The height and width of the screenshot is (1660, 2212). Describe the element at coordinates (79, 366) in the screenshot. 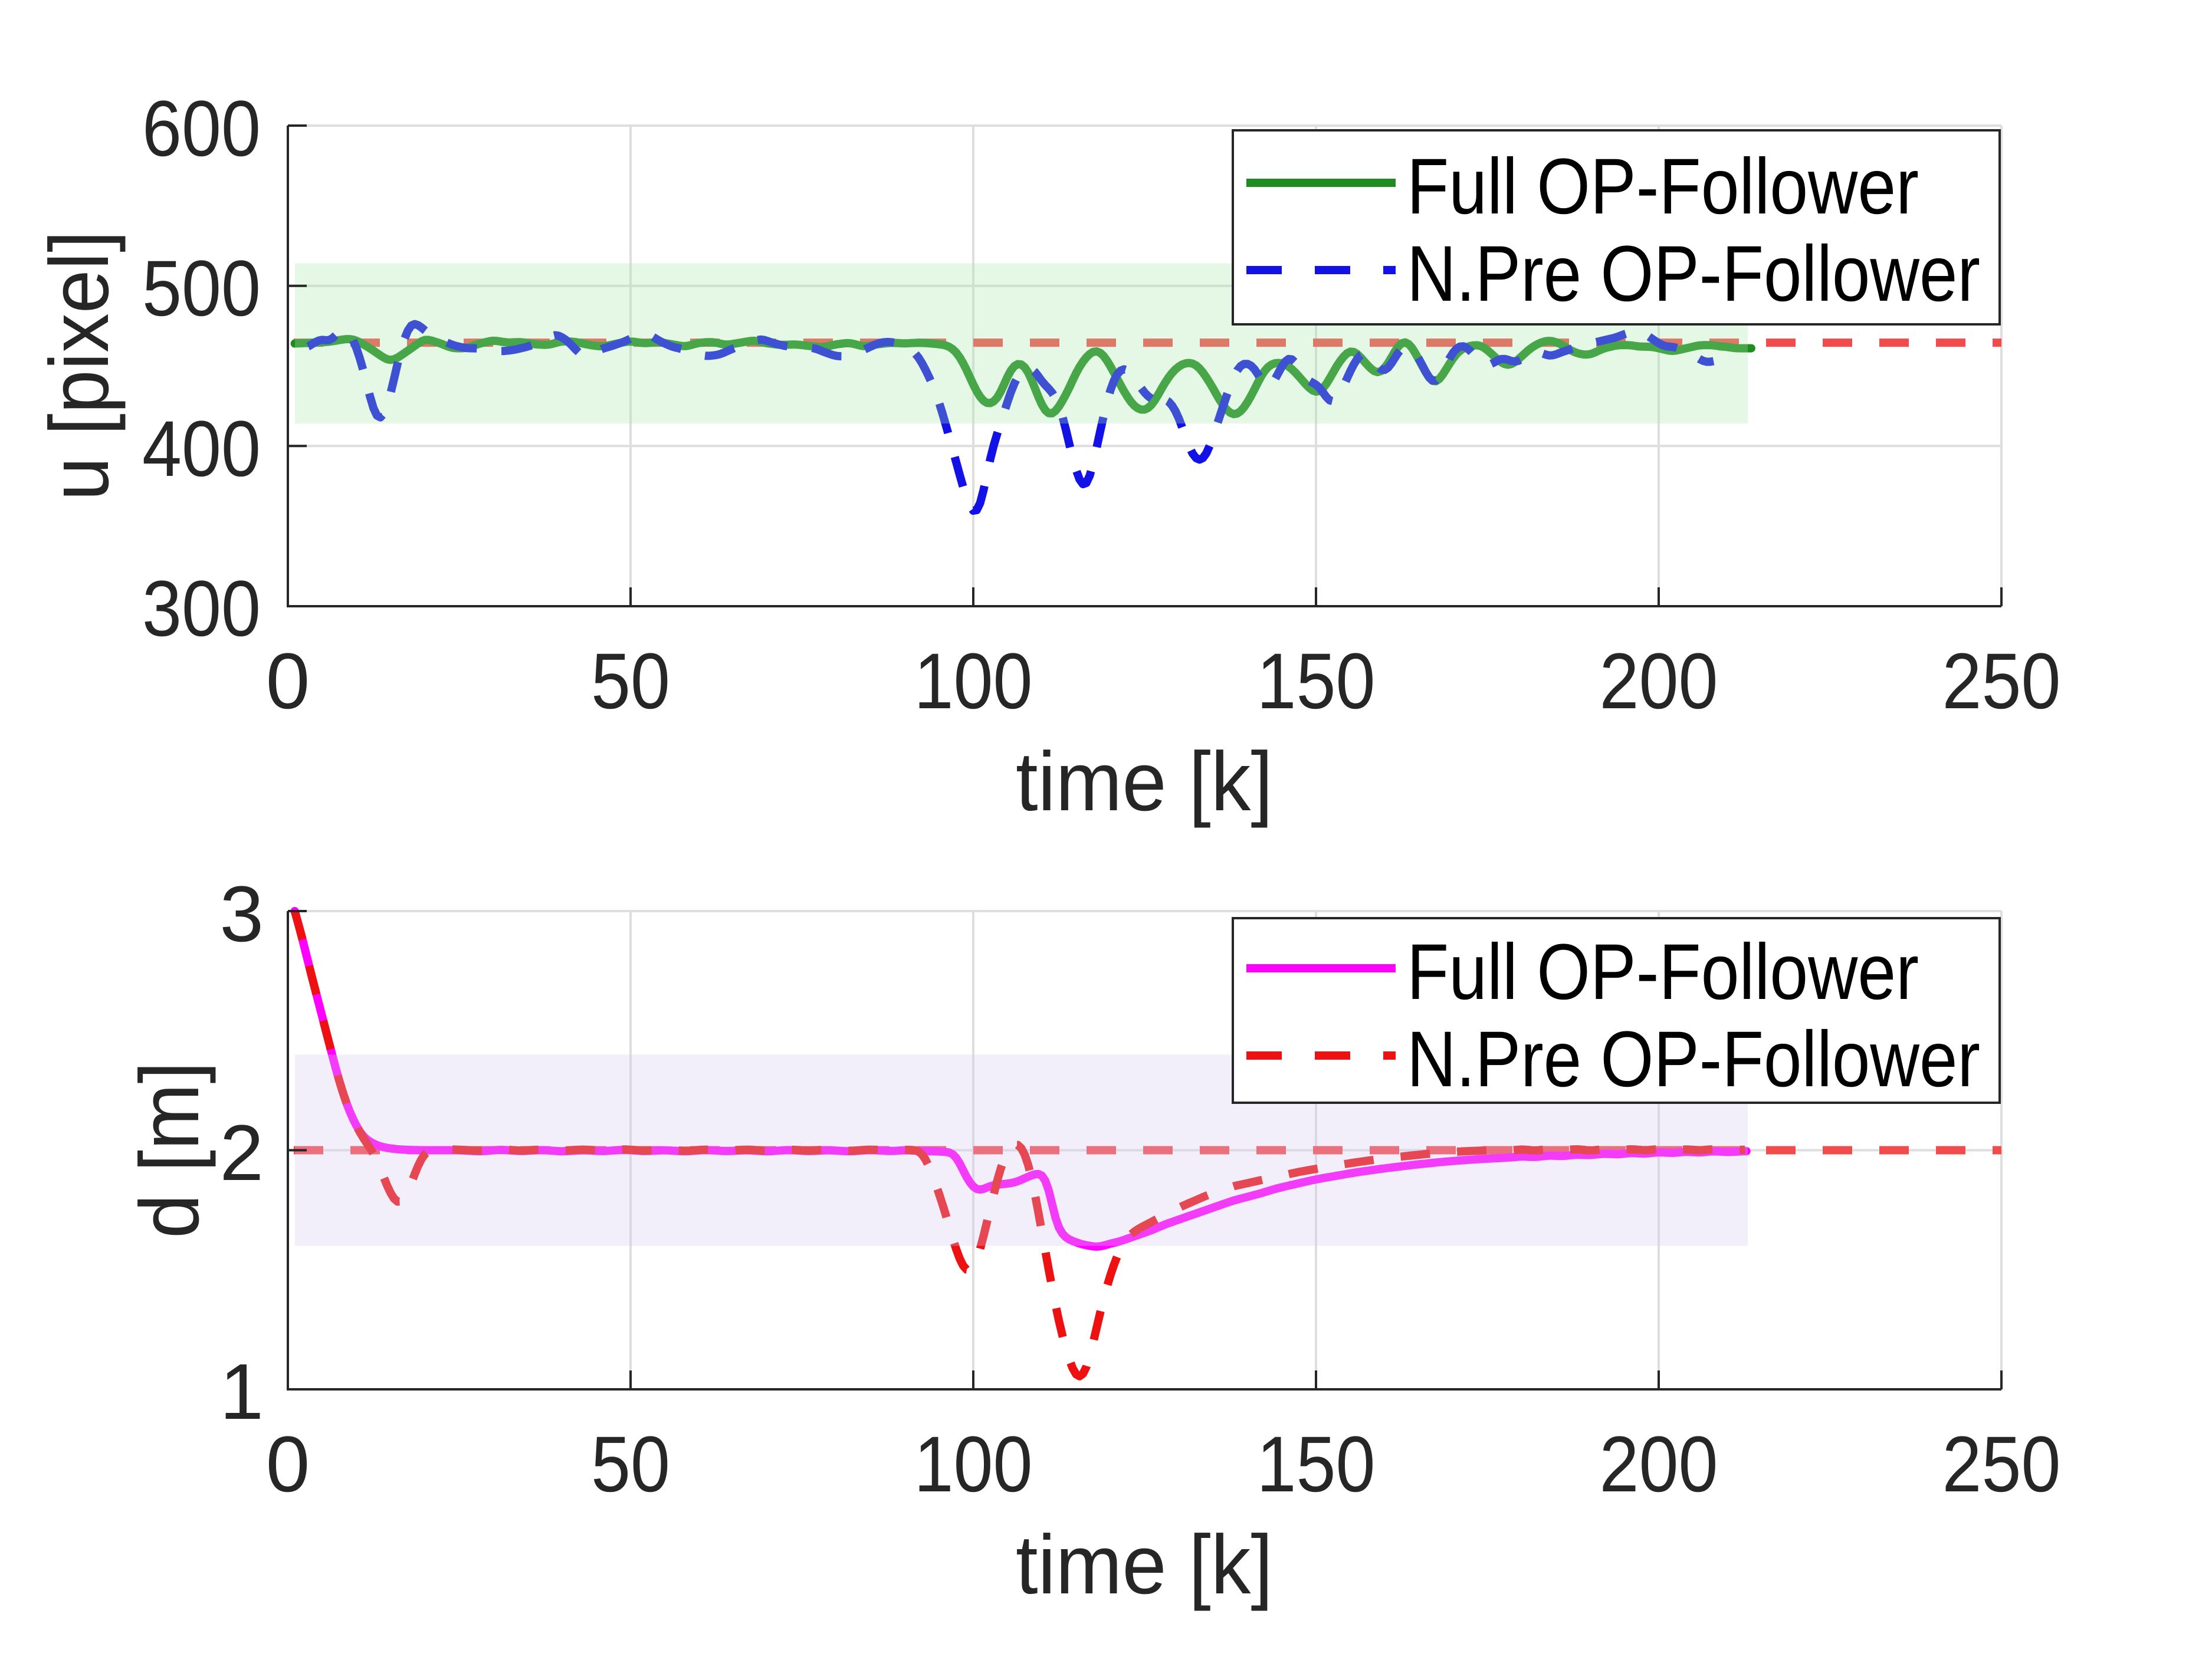

I see `svg-text: u [pixel]` at that location.